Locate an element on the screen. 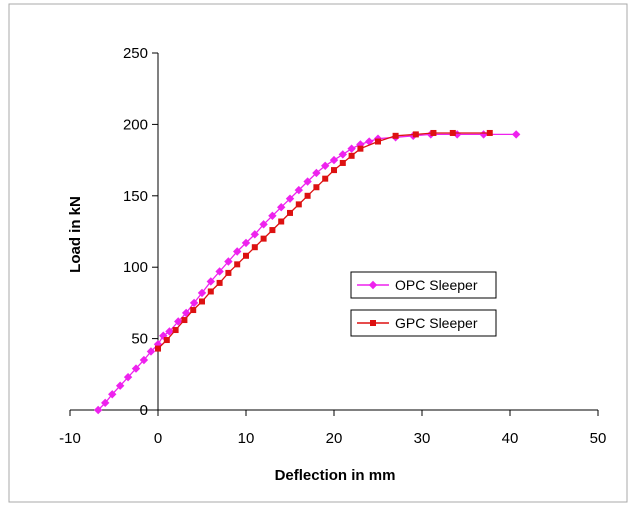 Image resolution: width=634 pixels, height=506 pixels. y-tick-label: 50 is located at coordinates (139, 339).